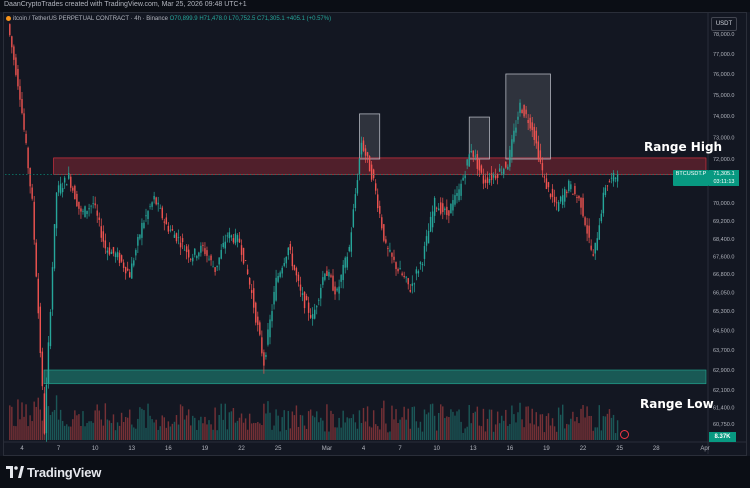 The image size is (750, 488). What do you see at coordinates (624, 434) in the screenshot?
I see `event-marker-icon` at bounding box center [624, 434].